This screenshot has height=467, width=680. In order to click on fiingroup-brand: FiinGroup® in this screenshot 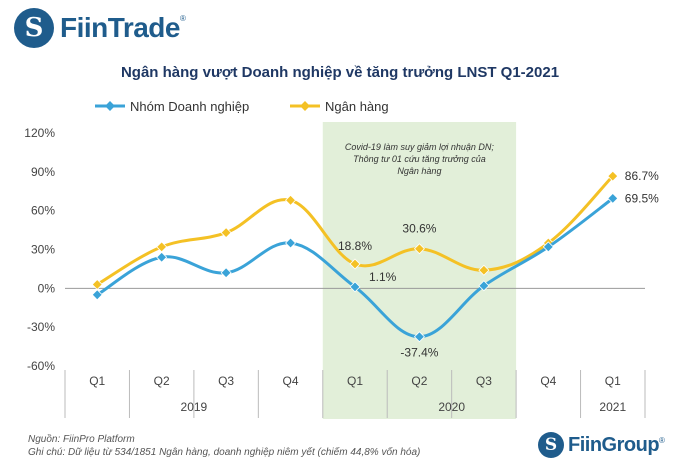, I will do `click(616, 444)`.